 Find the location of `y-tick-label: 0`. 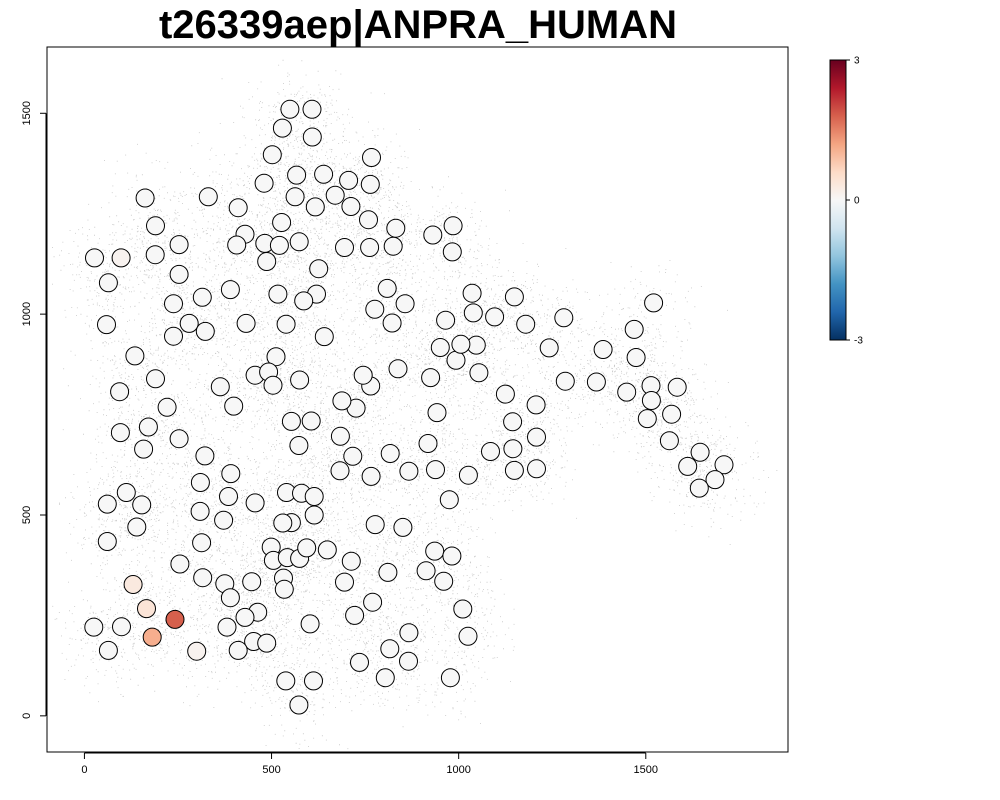

y-tick-label: 0 is located at coordinates (27, 716).